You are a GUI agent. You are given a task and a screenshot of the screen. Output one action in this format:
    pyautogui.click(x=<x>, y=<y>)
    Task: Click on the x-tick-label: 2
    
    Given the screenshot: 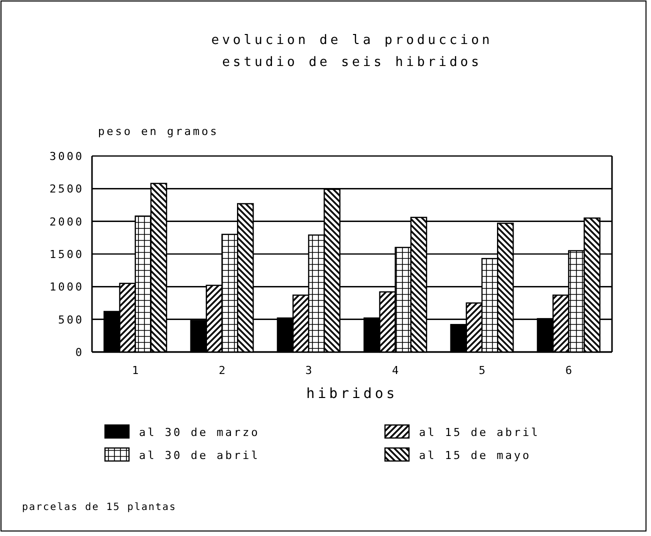 What is the action you would take?
    pyautogui.click(x=222, y=370)
    